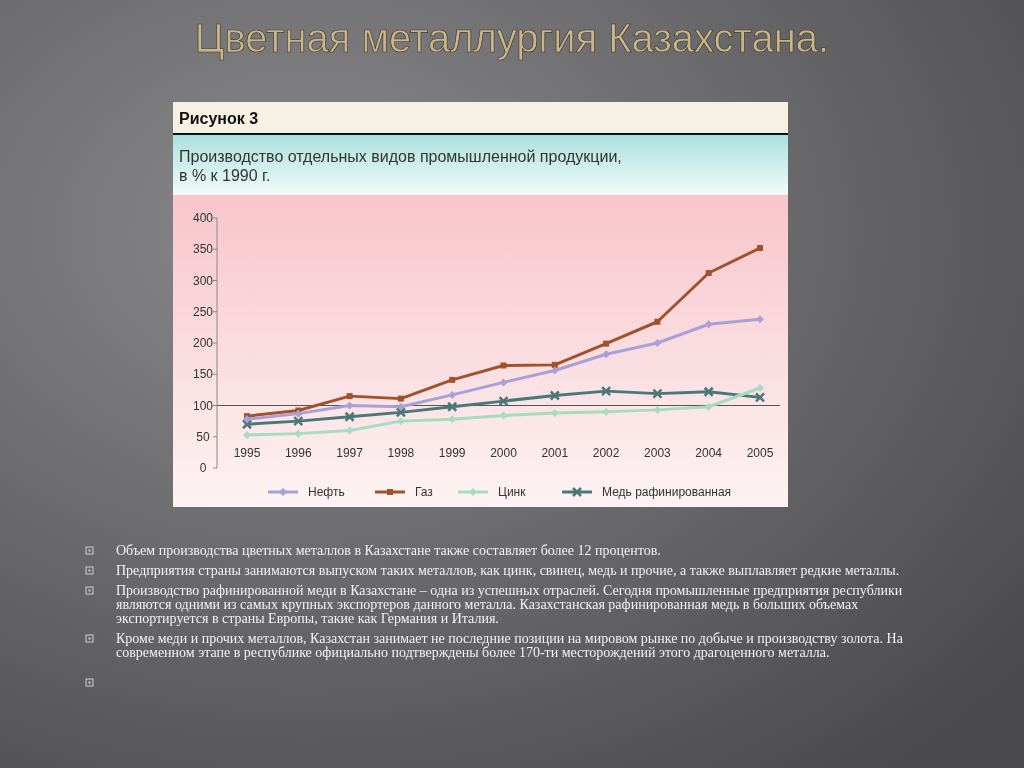 The width and height of the screenshot is (1024, 768). What do you see at coordinates (203, 249) in the screenshot?
I see `y-tick-label: 350` at bounding box center [203, 249].